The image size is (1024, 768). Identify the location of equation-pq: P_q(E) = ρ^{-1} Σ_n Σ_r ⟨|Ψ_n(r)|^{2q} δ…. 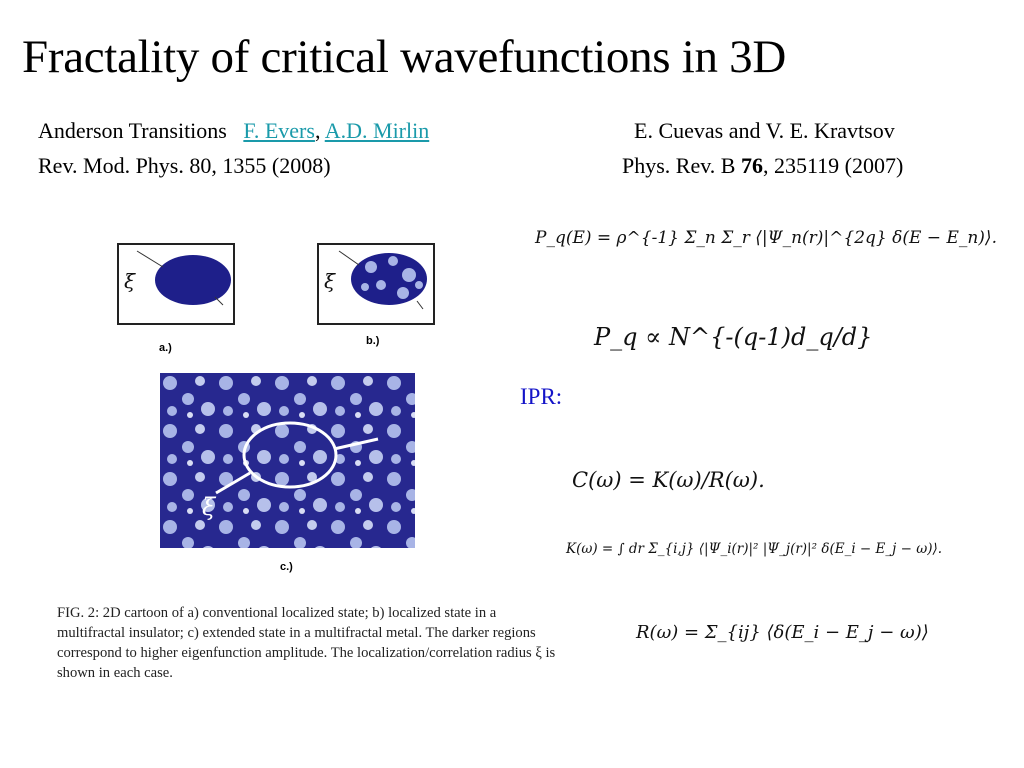
(766, 238).